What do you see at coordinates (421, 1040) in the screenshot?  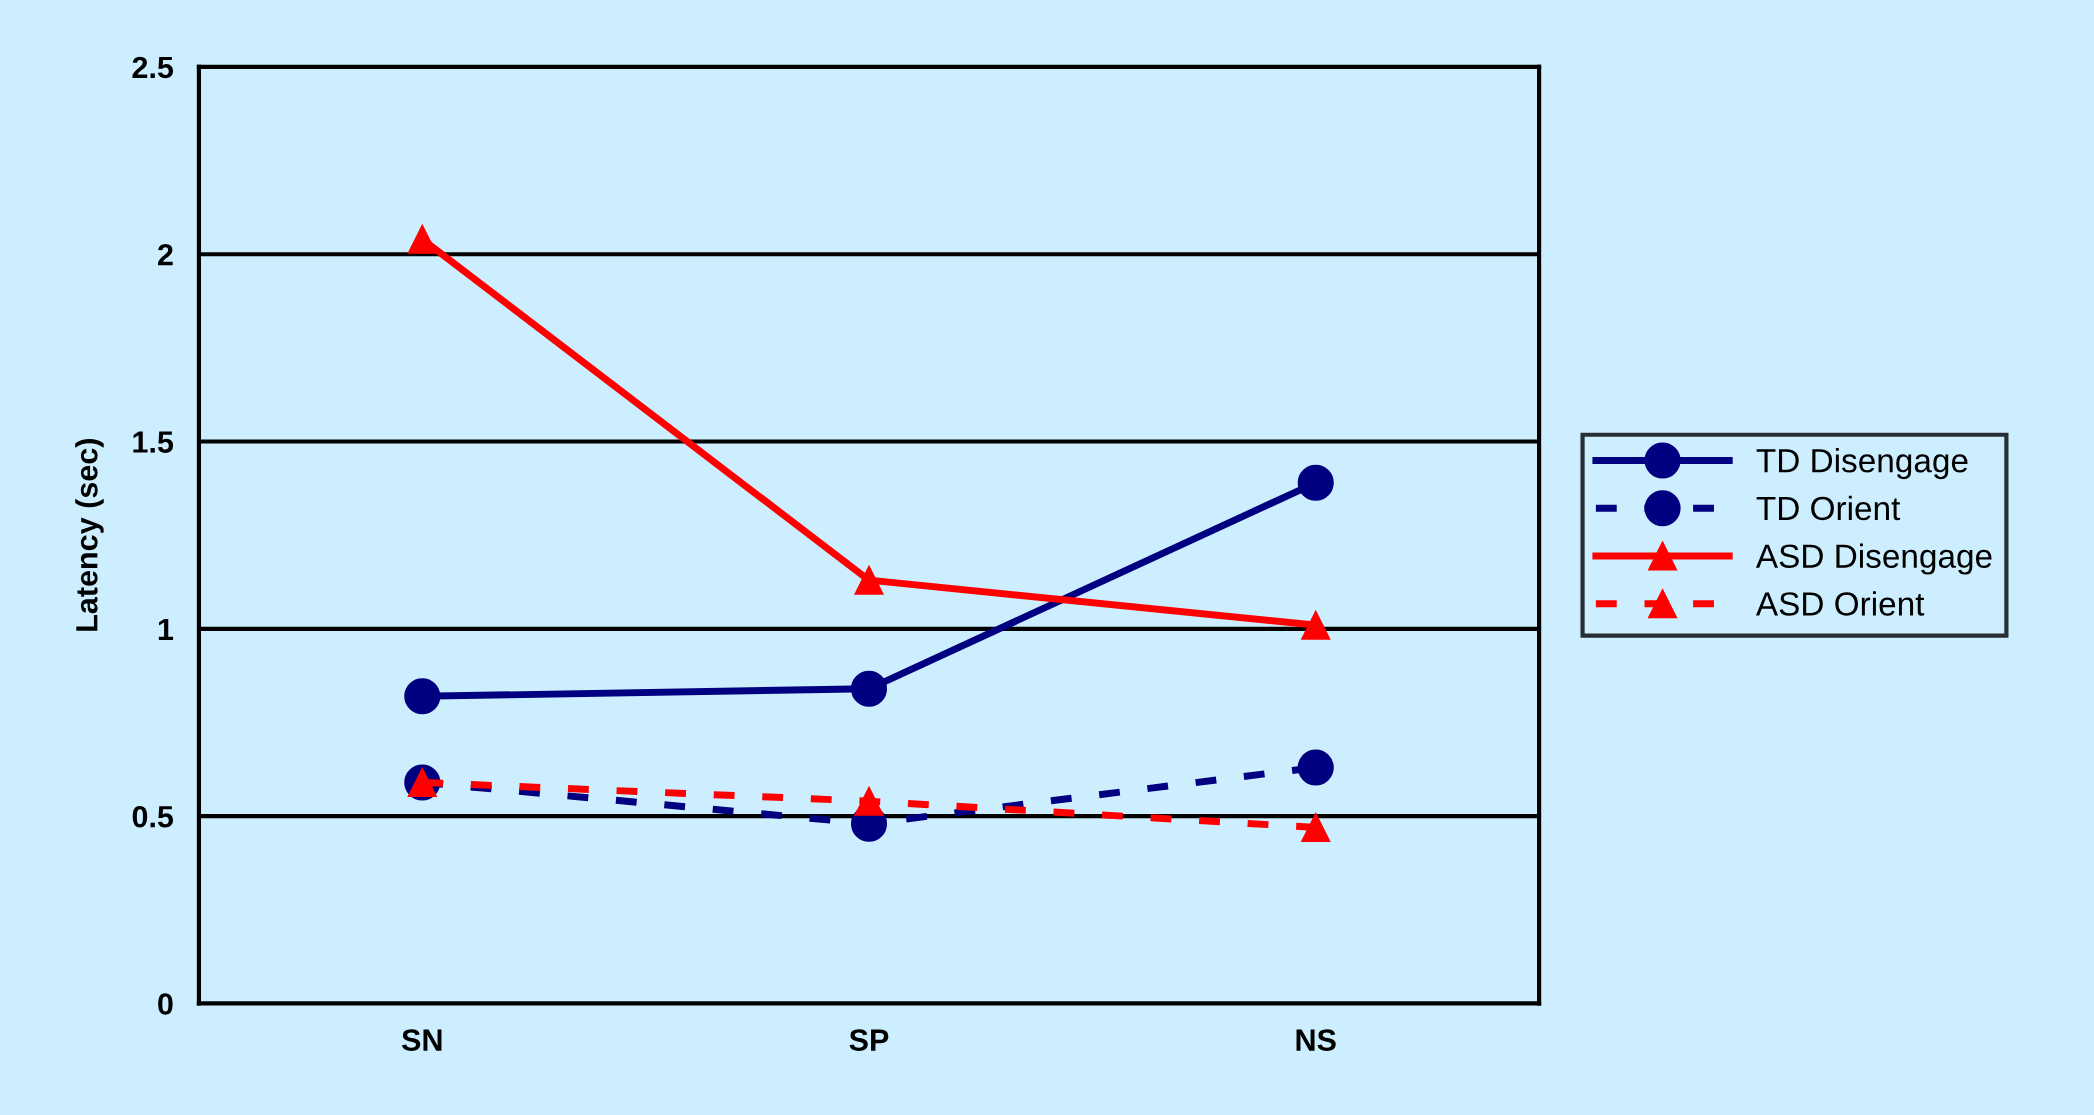 I see `x-tick-label: SN` at bounding box center [421, 1040].